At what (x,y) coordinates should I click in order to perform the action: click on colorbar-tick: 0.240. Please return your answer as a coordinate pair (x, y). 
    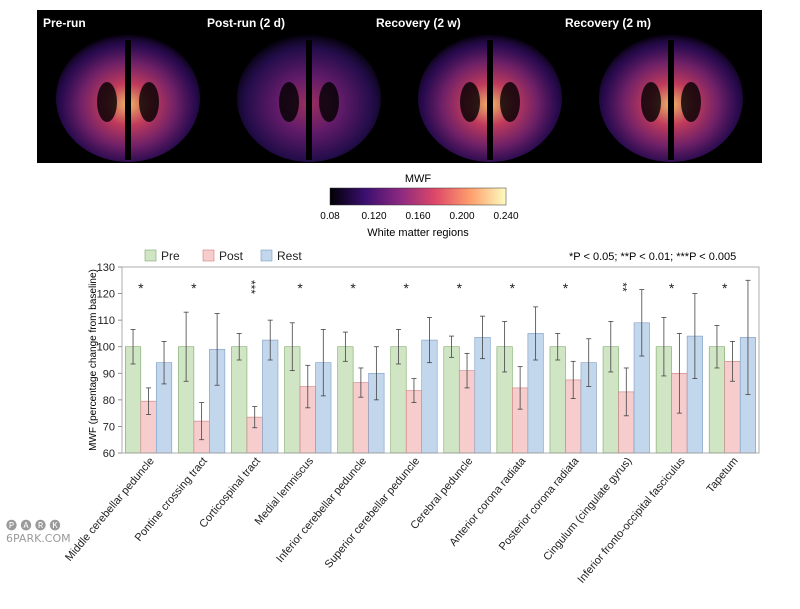
    Looking at the image, I should click on (505, 216).